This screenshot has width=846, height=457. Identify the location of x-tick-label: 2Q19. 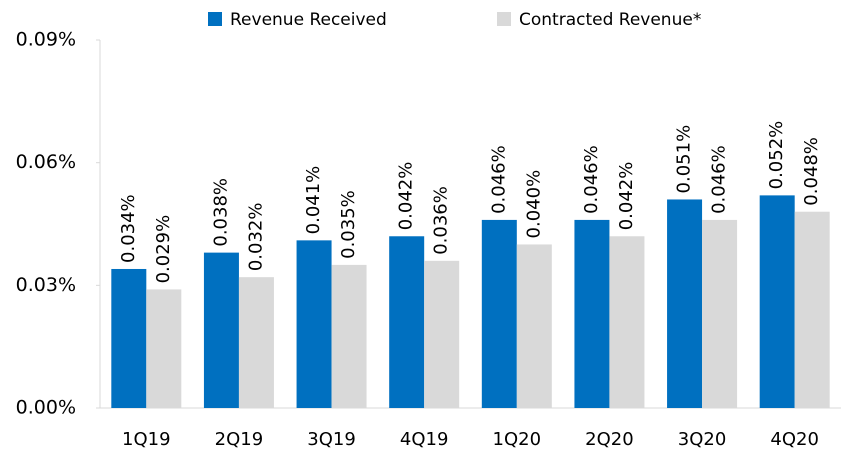
(239, 439).